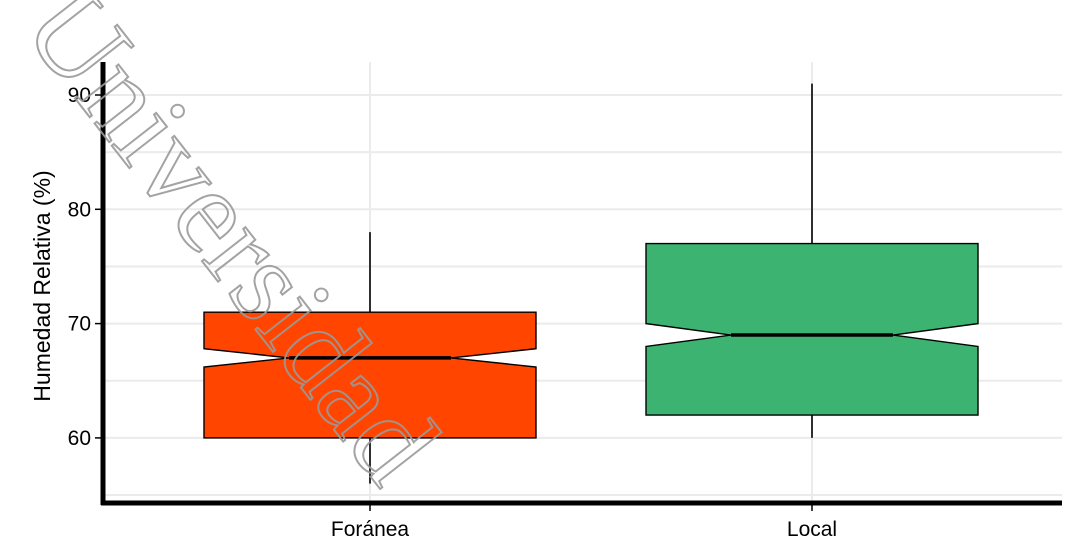  Describe the element at coordinates (79, 95) in the screenshot. I see `y-tick-label: 90` at that location.